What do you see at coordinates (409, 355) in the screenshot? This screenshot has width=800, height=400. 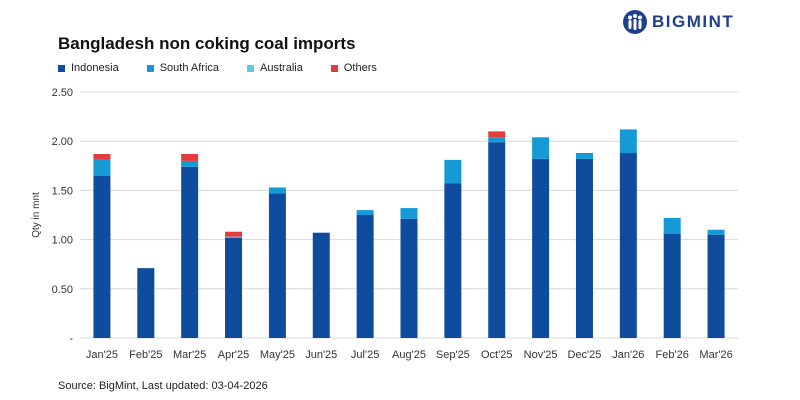 I see `x-tick-label: Aug'25` at bounding box center [409, 355].